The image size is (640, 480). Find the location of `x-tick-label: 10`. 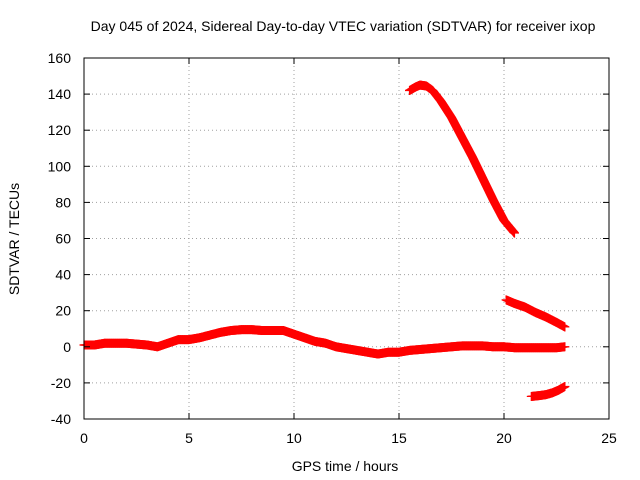

x-tick-label: 10 is located at coordinates (294, 438).